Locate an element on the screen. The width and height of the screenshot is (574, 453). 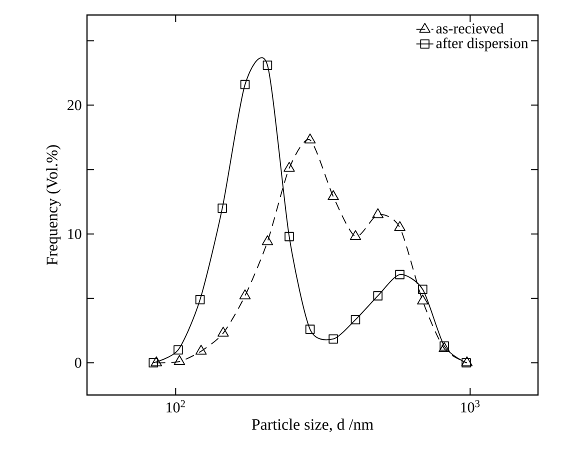
y-tick-label: 0 is located at coordinates (78, 363).